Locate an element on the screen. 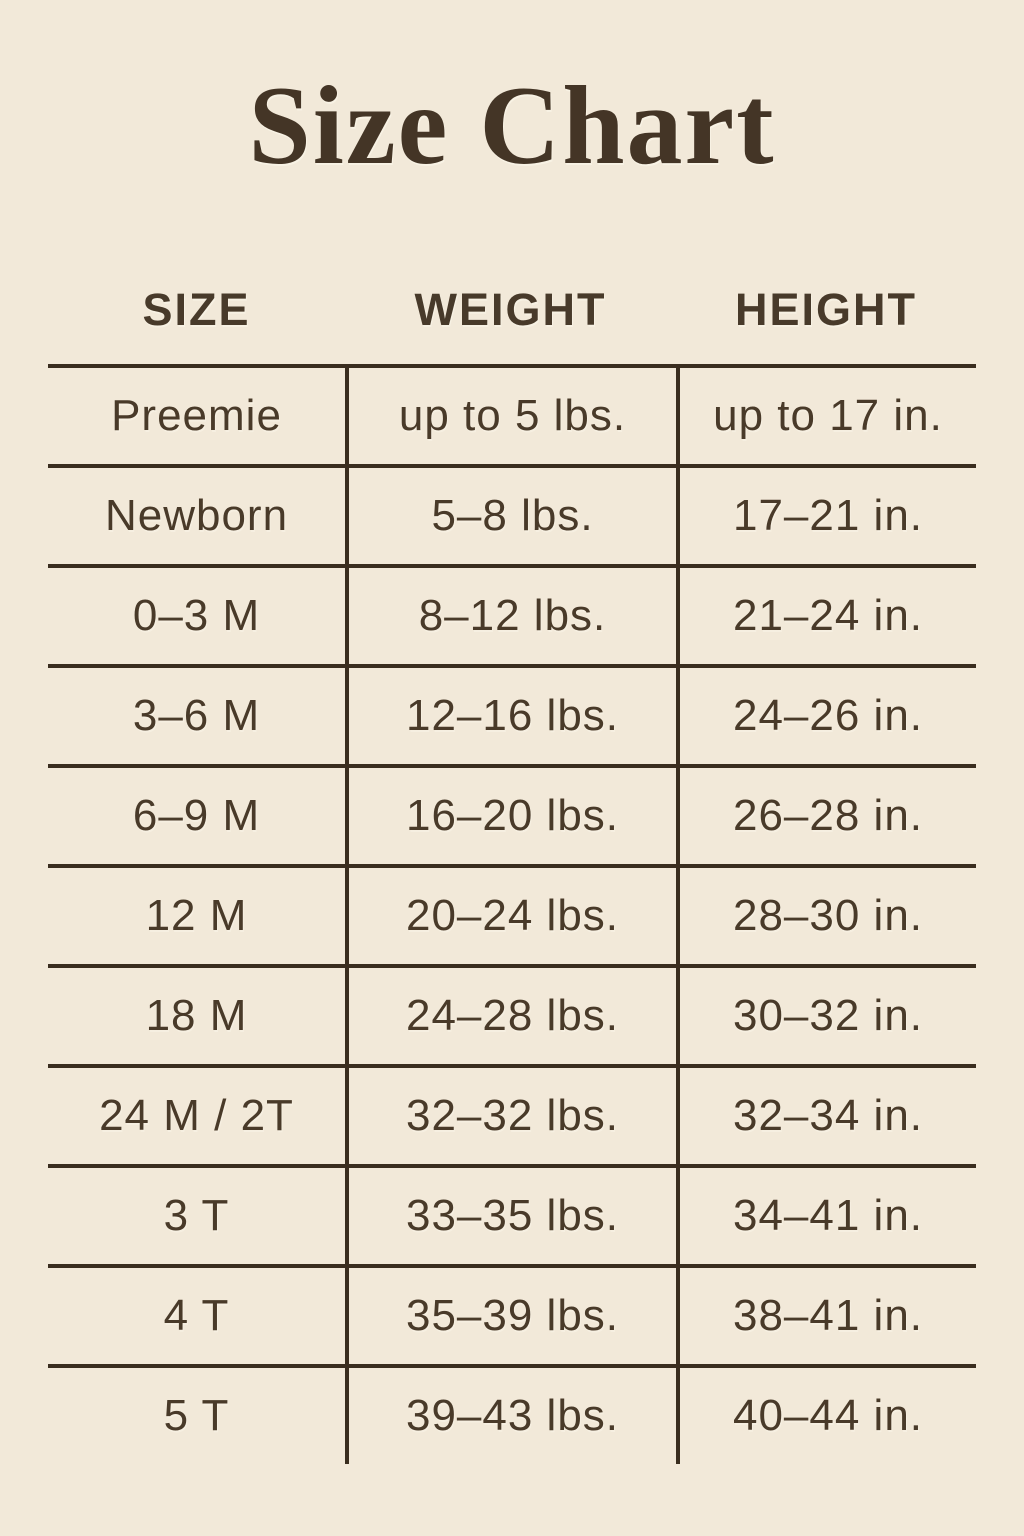 This screenshot has width=1024, height=1536. weight-cell: 16–20 lbs. is located at coordinates (510, 816).